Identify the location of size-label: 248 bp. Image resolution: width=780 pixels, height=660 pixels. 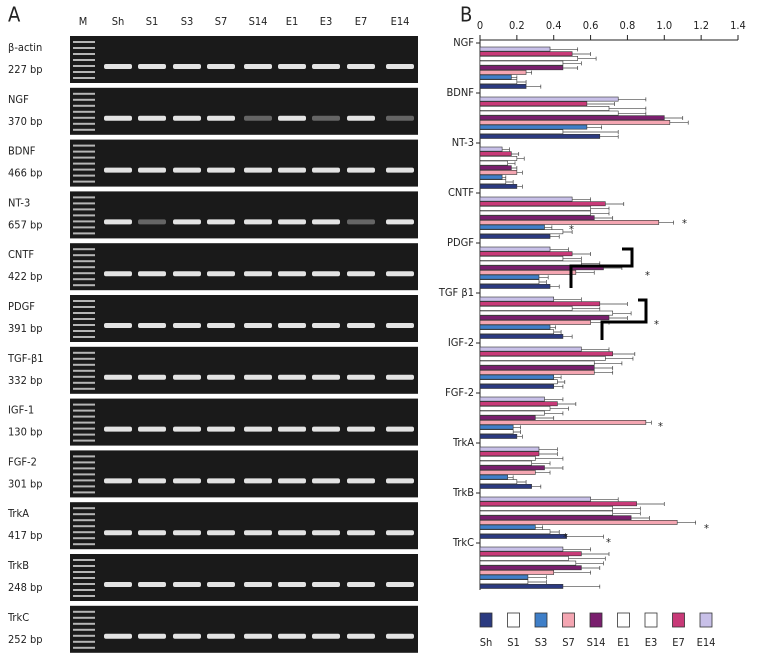
(25, 587).